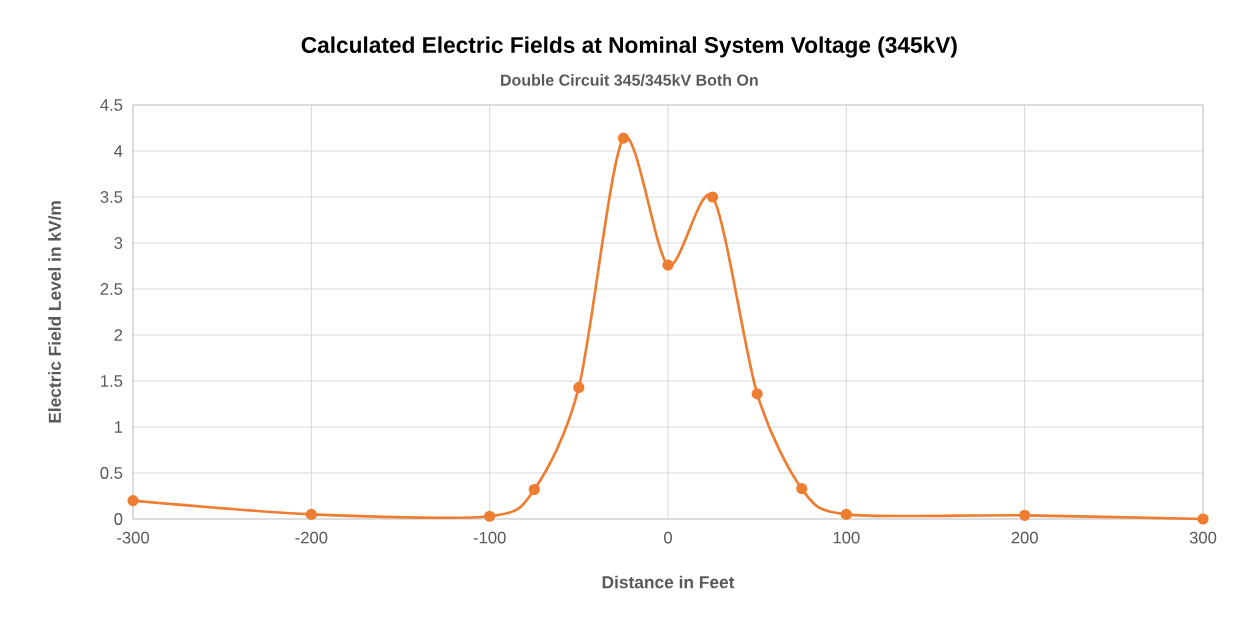 The height and width of the screenshot is (617, 1248). I want to click on y-tick-label: 3.5, so click(111, 197).